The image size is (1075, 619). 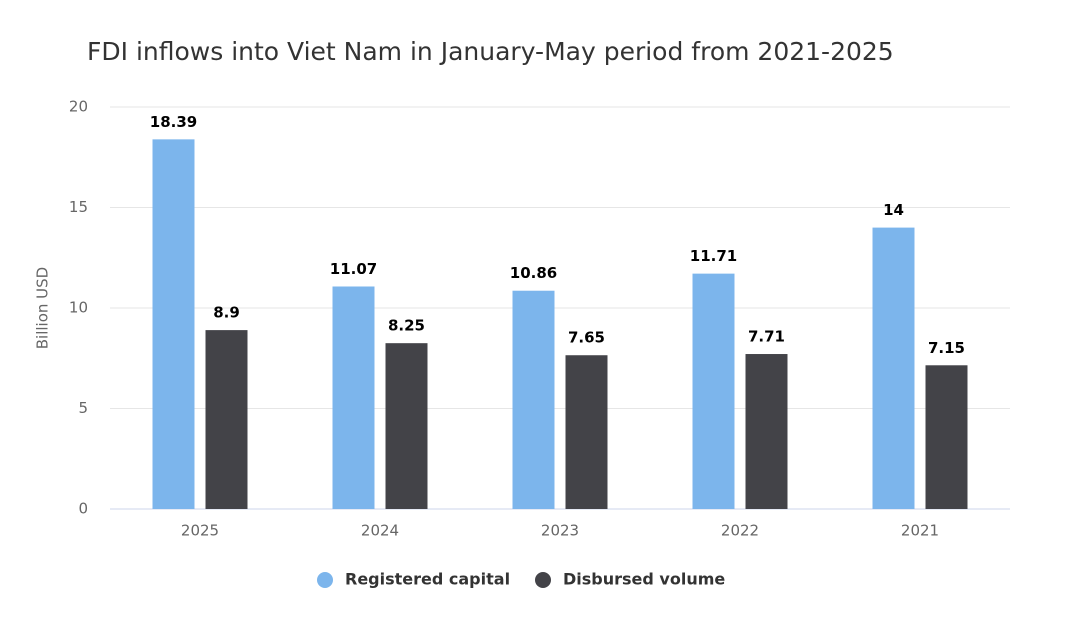 What do you see at coordinates (78, 308) in the screenshot?
I see `y-tick-label: 10` at bounding box center [78, 308].